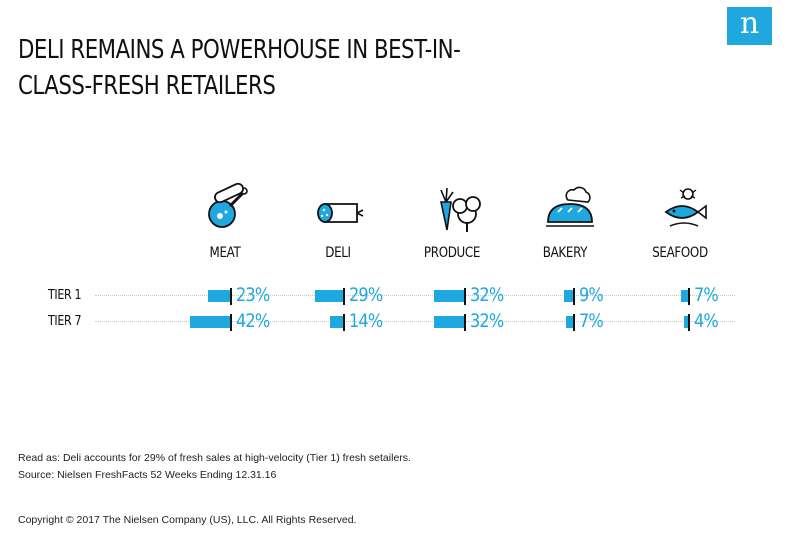 Image resolution: width=800 pixels, height=541 pixels. I want to click on category-label-deli: DELI, so click(338, 253).